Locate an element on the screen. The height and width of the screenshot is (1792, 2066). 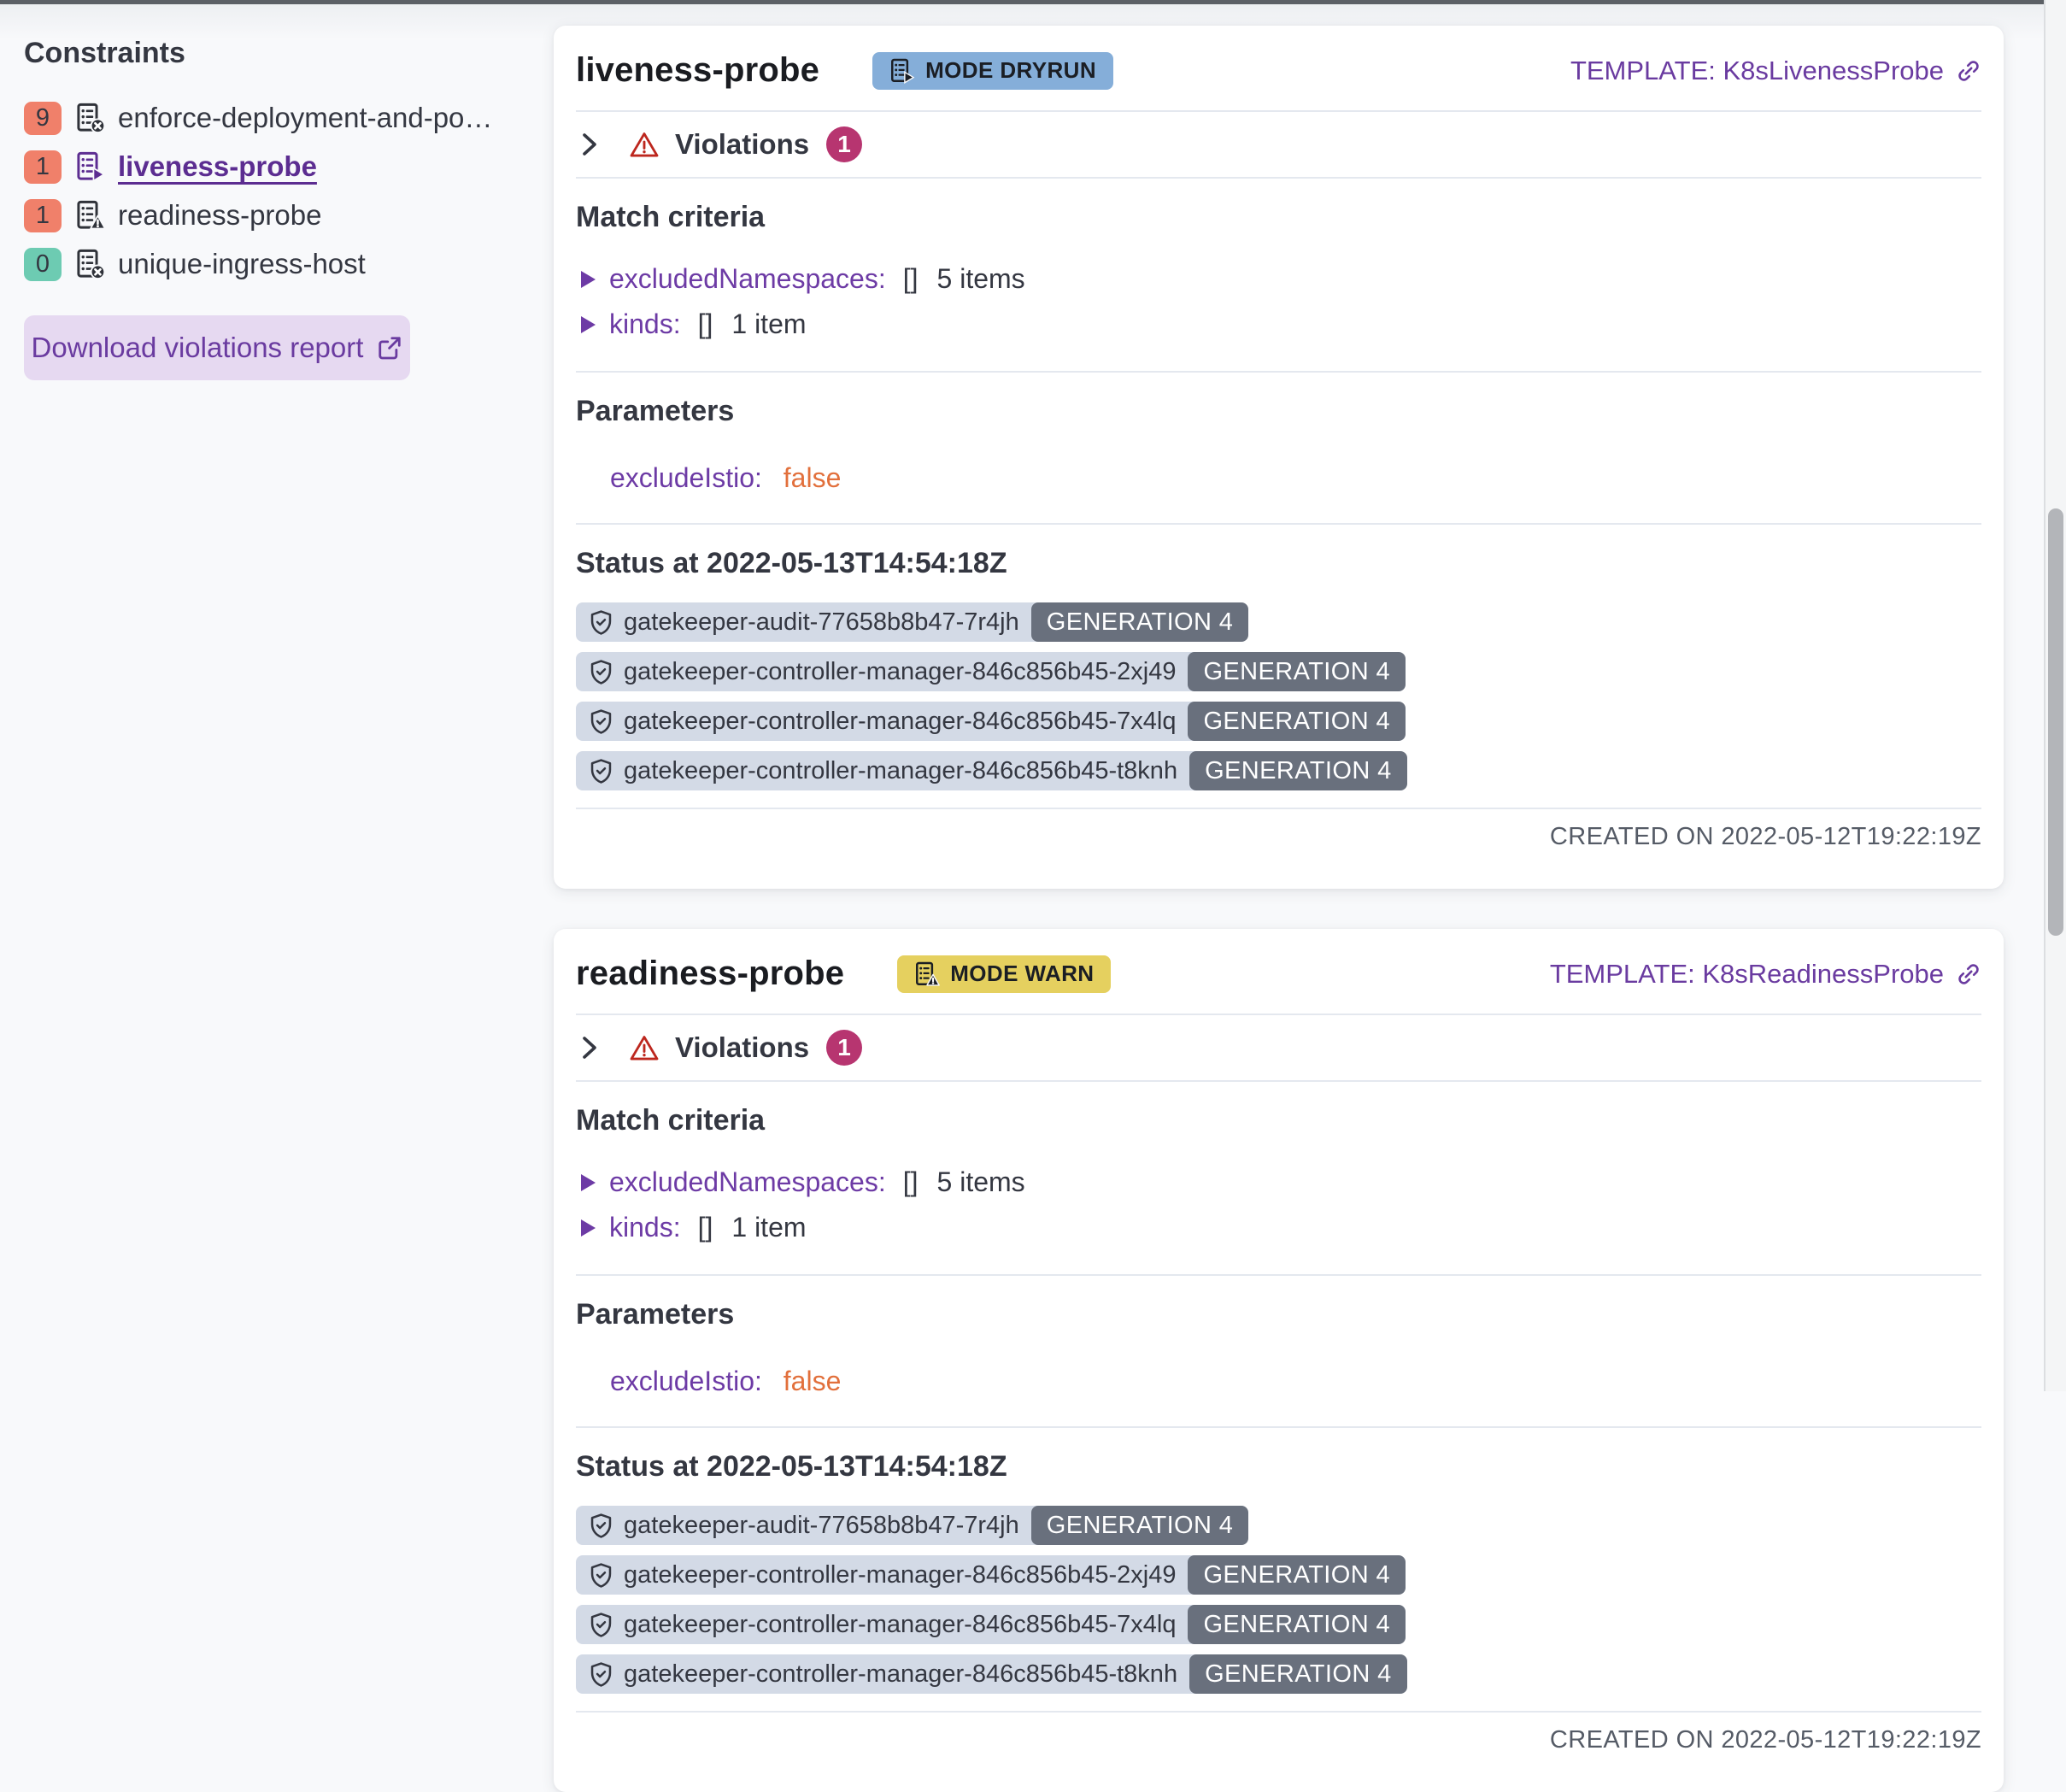
sidebar-heading: Constraints is located at coordinates (104, 53).